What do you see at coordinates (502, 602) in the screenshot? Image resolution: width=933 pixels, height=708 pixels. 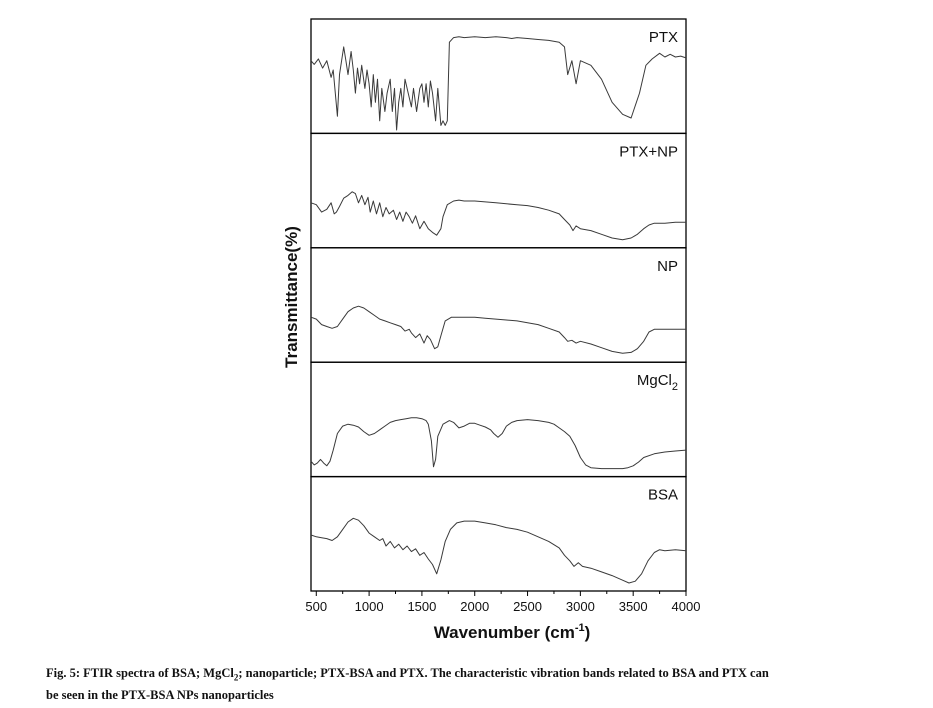 I see `x-axis: 500 1000 1500 2000 2500 3000 3500 4000` at bounding box center [502, 602].